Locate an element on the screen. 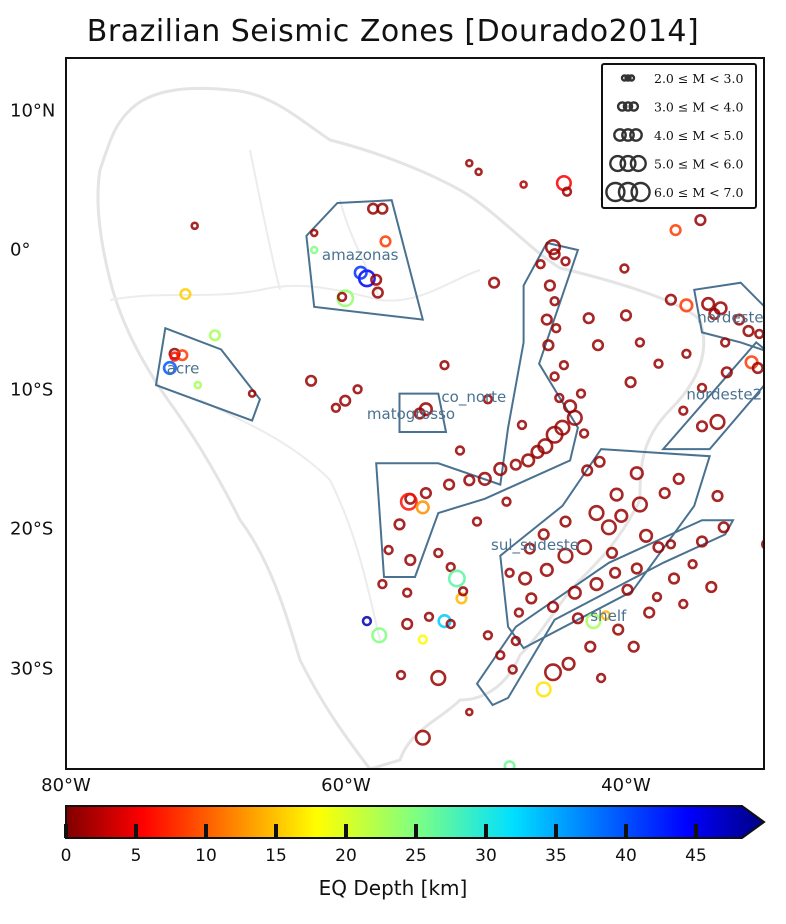 This screenshot has height=924, width=786. depth-colorbar is located at coordinates (415, 822).